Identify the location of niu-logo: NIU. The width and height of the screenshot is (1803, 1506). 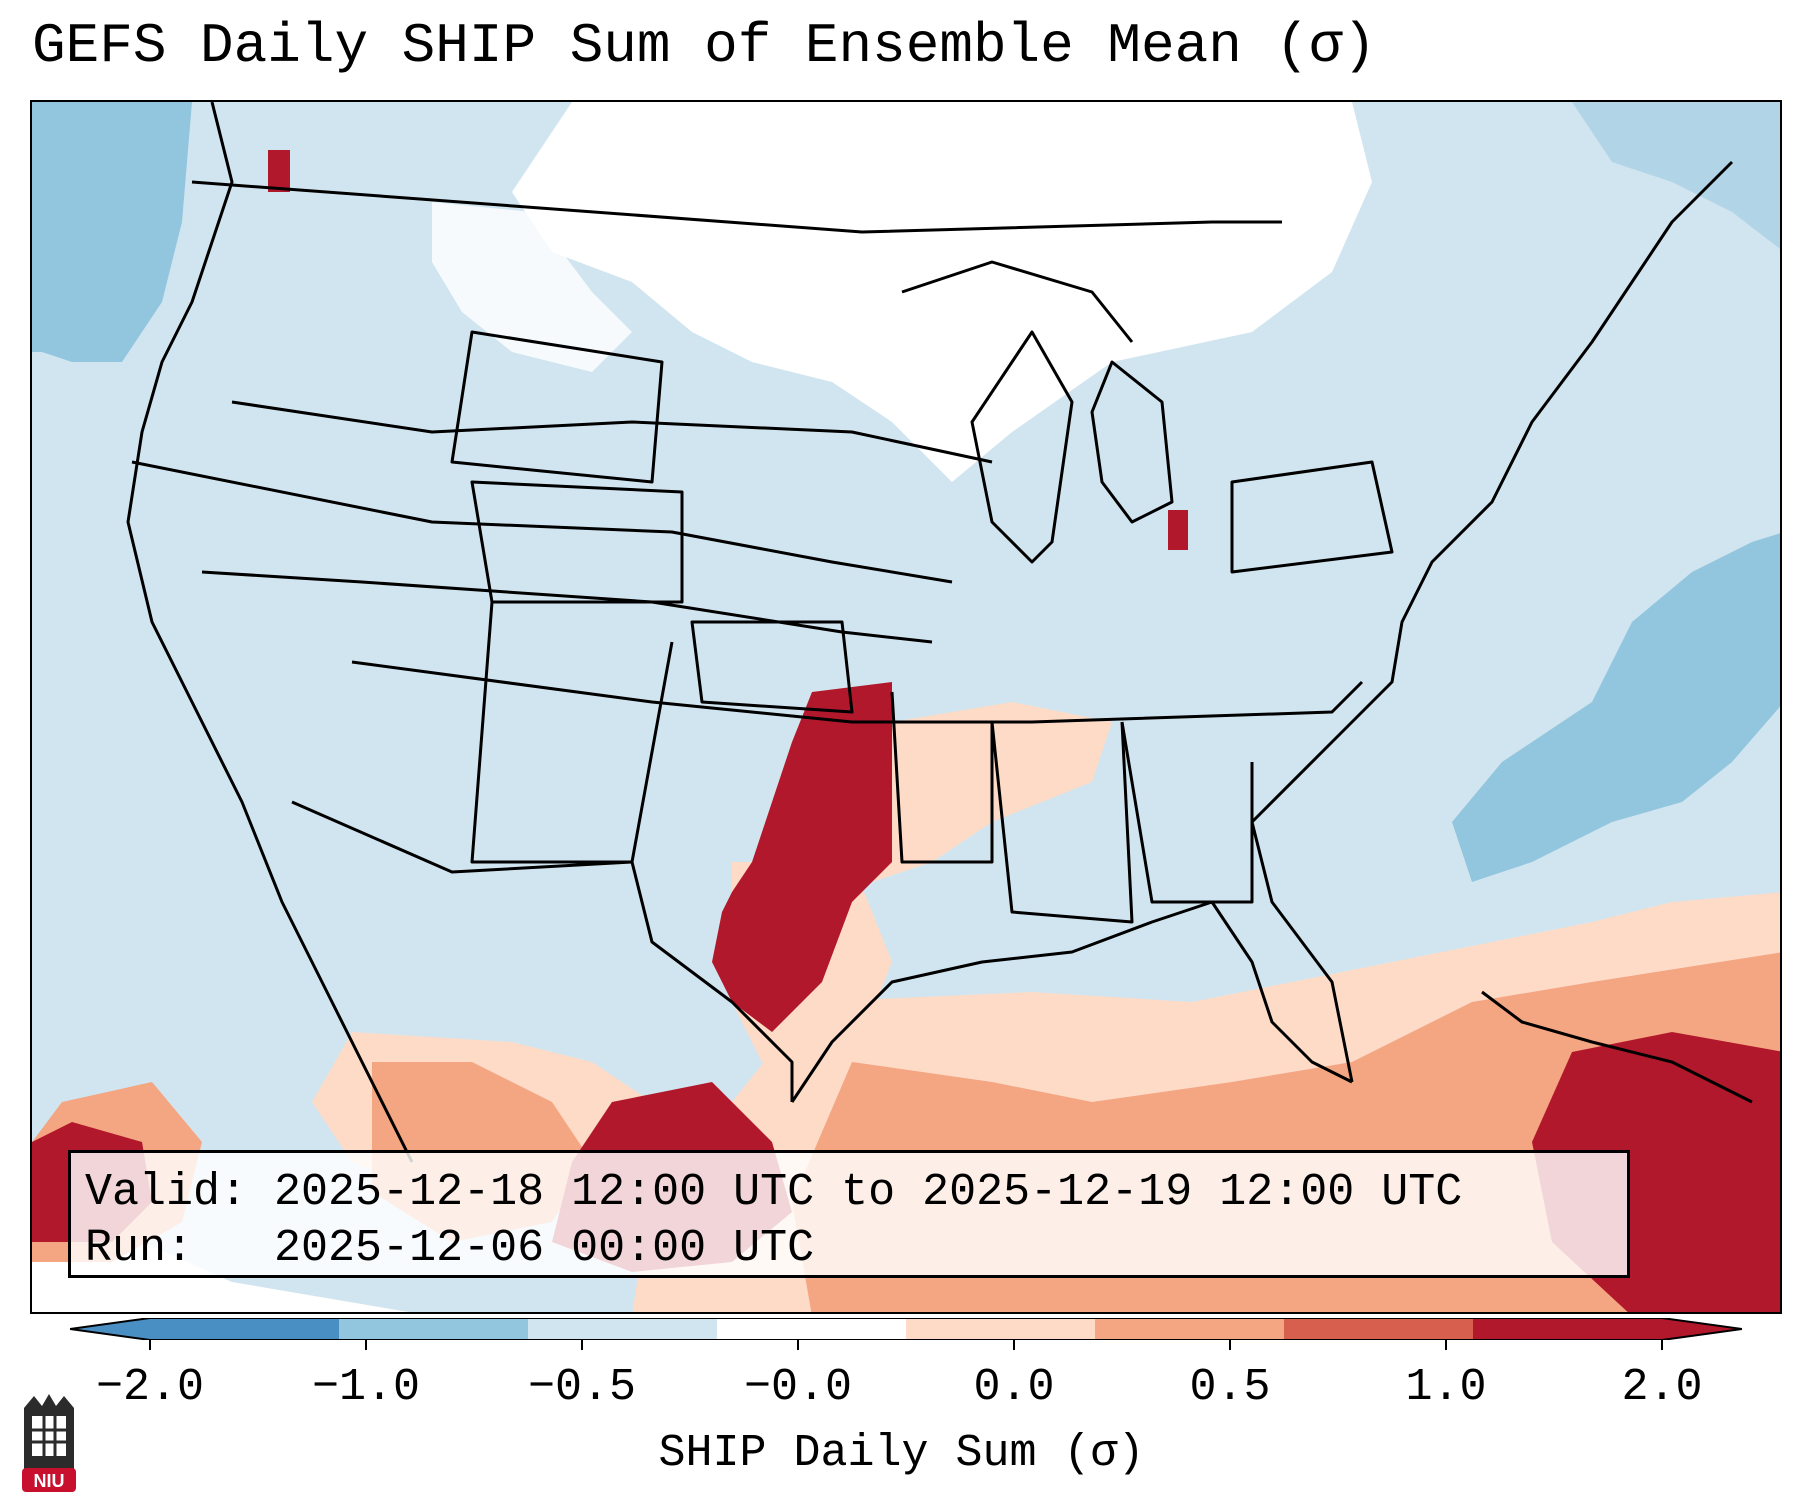
(49, 1443).